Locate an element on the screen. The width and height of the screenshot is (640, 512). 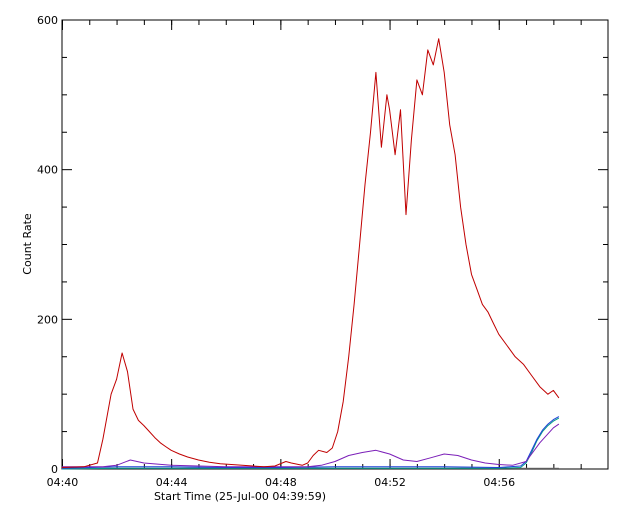
x-tick-label: 04:52 is located at coordinates (390, 482).